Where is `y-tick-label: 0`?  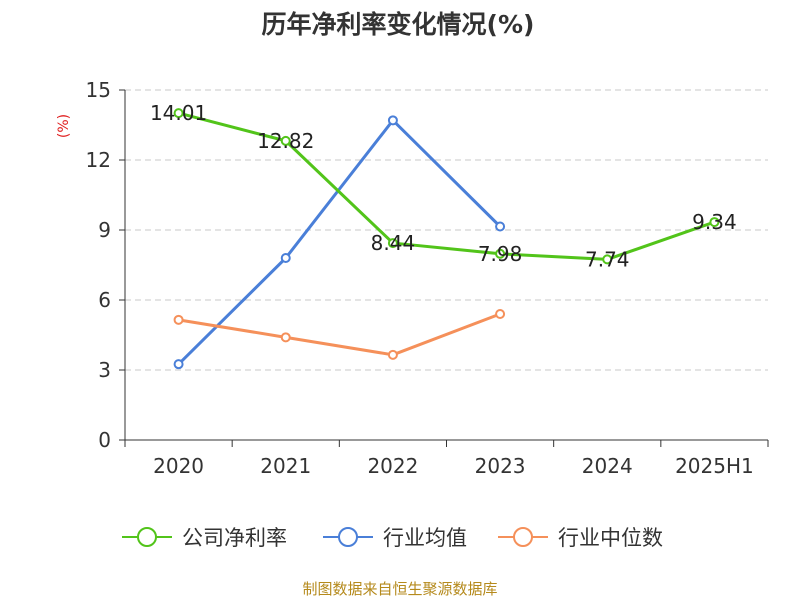 y-tick-label: 0 is located at coordinates (104, 440).